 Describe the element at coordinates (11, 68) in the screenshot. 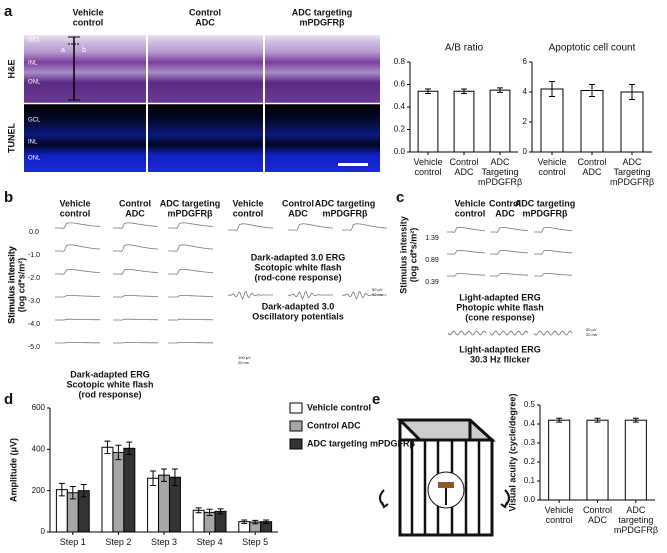

I see `row-label: H&E` at that location.